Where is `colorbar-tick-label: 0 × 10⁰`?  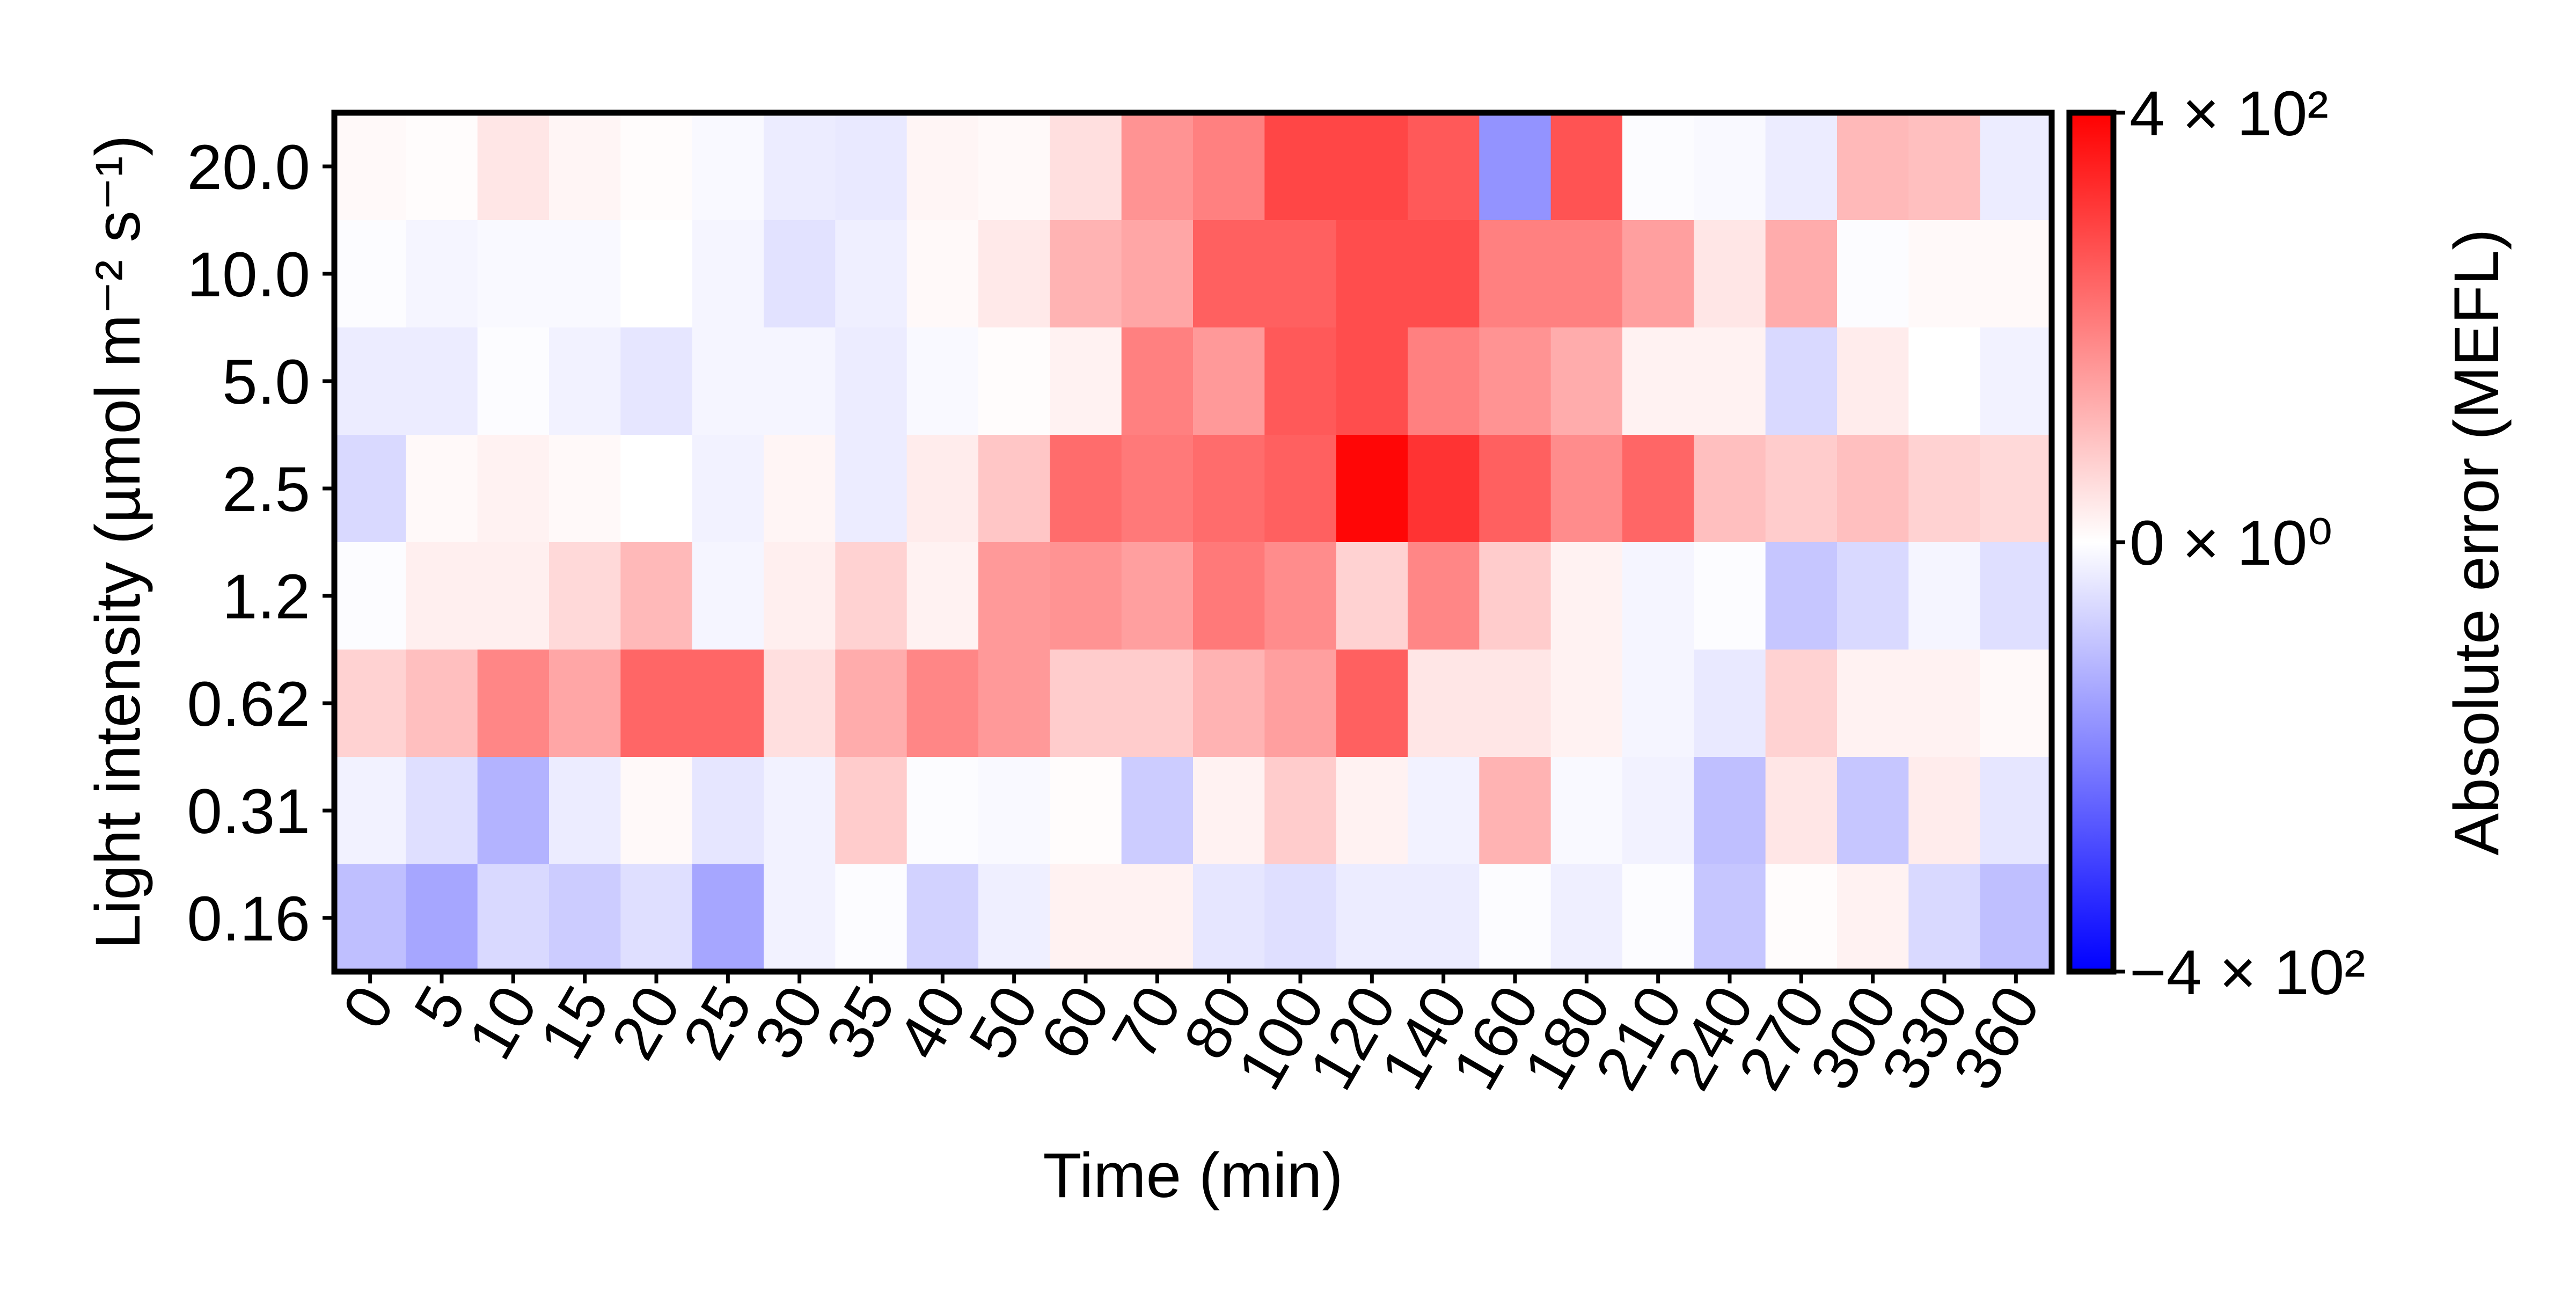
colorbar-tick-label: 0 × 10⁰ is located at coordinates (2231, 543).